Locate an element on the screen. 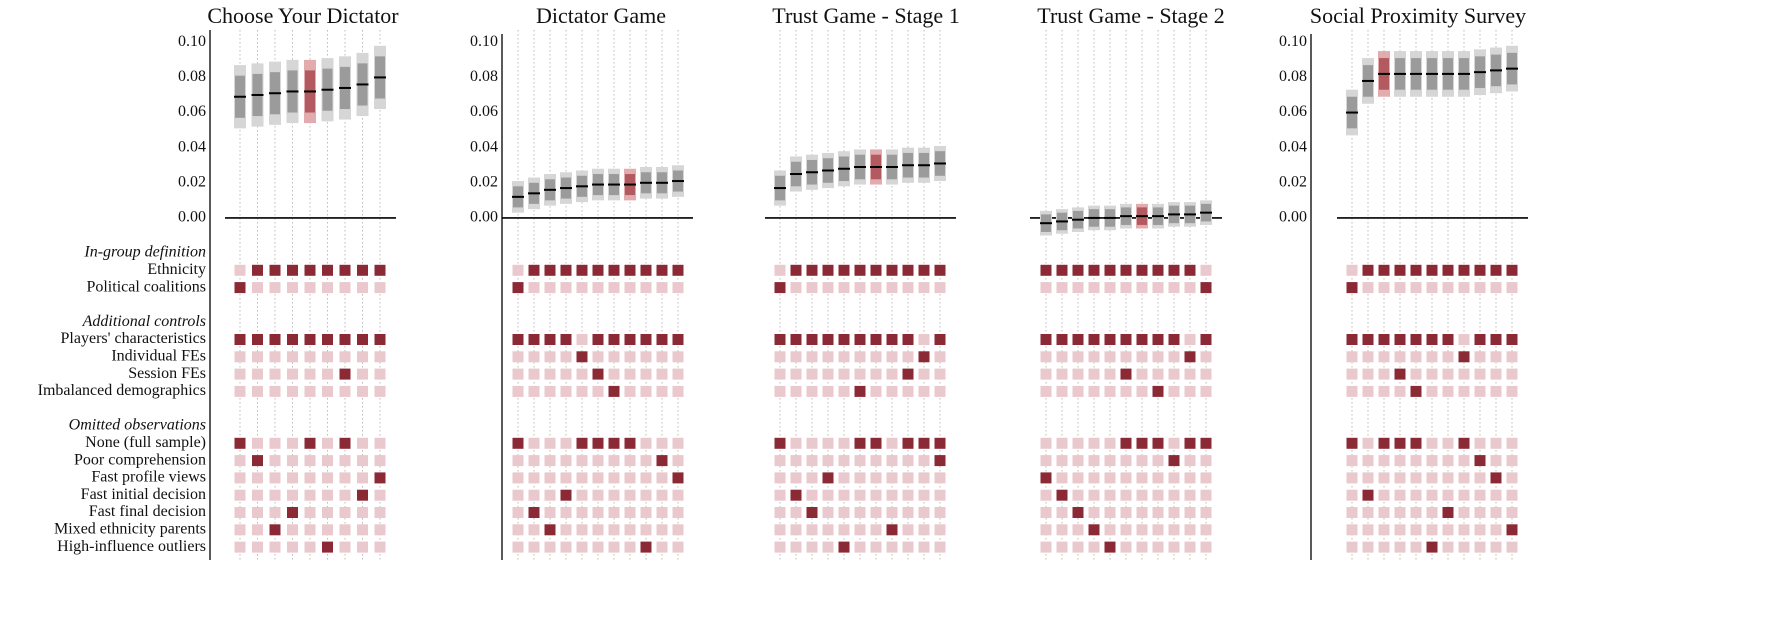 The image size is (1770, 633). y-tick-label: 0.10 is located at coordinates (484, 41).